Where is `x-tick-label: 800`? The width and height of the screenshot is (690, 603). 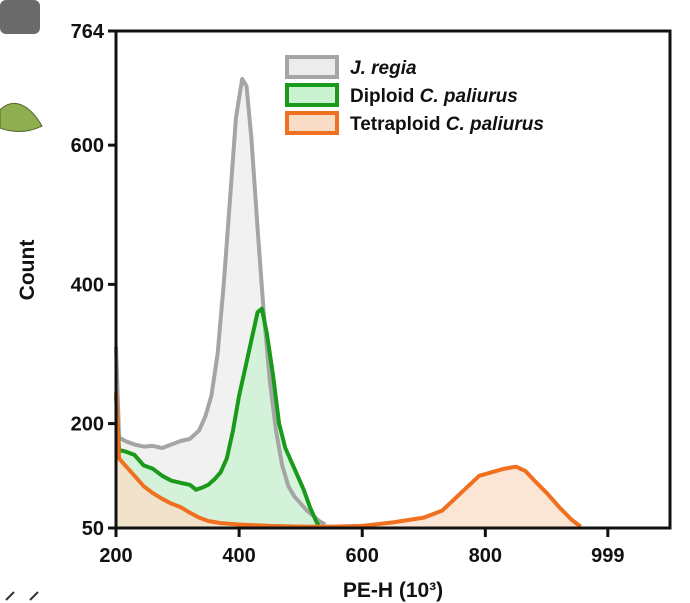 x-tick-label: 800 is located at coordinates (485, 556).